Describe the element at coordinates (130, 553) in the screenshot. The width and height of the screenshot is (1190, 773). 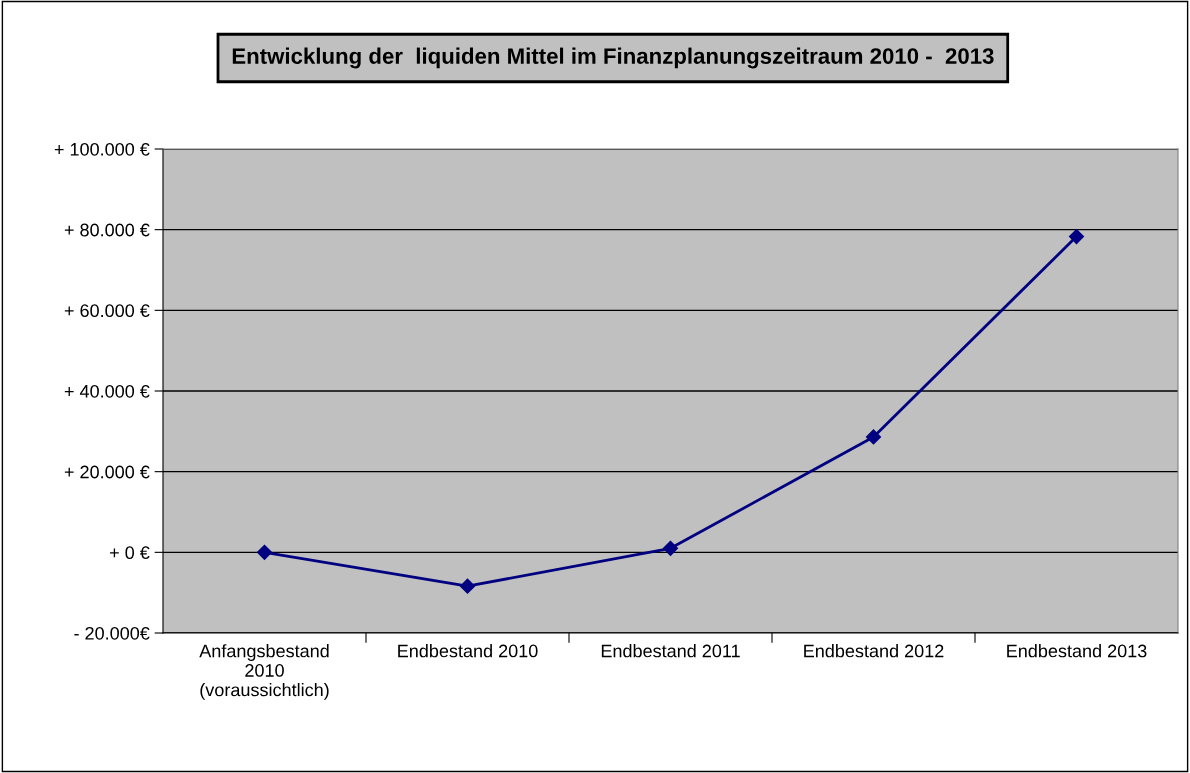
I see `y-tick-label: + 0 €` at that location.